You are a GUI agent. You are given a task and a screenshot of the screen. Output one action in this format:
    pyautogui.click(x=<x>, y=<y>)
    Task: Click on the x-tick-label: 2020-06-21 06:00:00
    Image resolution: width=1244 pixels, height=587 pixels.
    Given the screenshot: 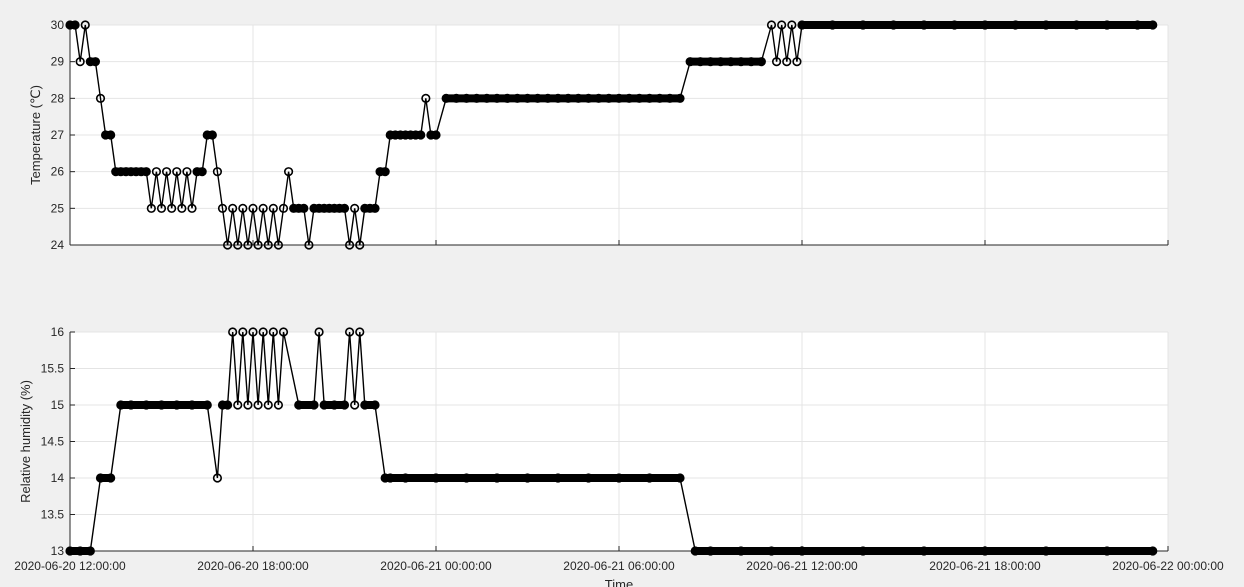 What is the action you would take?
    pyautogui.click(x=619, y=566)
    